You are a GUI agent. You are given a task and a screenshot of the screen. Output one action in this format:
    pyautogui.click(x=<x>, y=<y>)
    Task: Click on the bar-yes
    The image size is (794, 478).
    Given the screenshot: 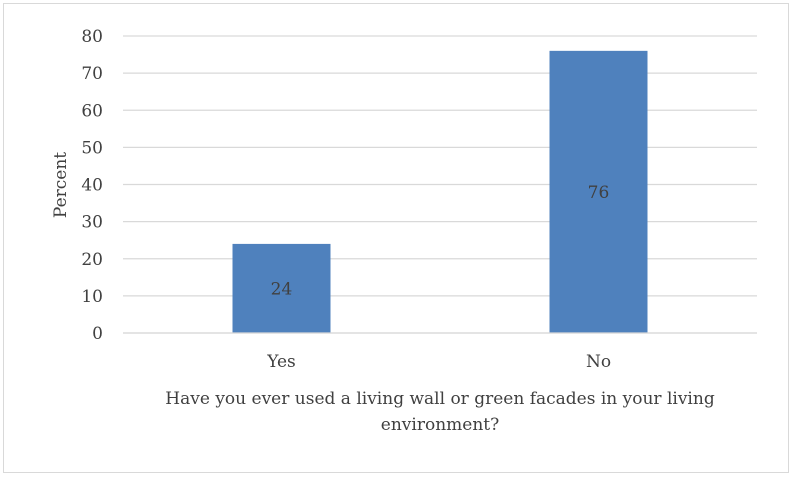 What is the action you would take?
    pyautogui.click(x=281, y=288)
    